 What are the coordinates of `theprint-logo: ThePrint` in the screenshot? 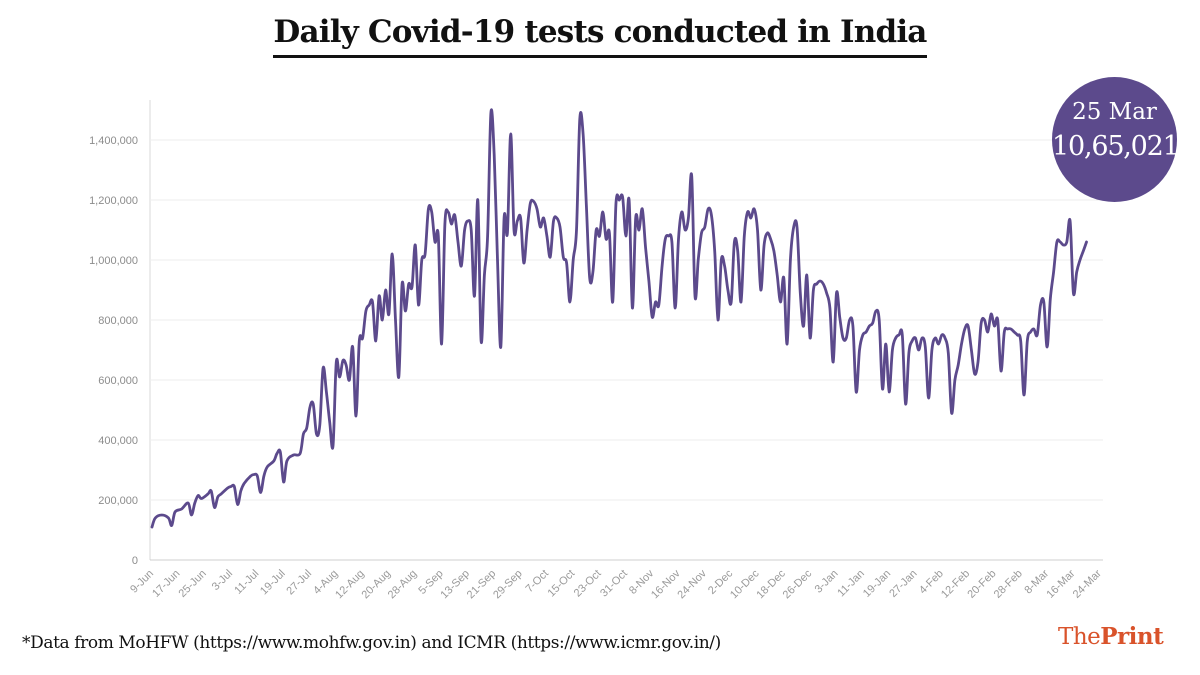 It's located at (1111, 636).